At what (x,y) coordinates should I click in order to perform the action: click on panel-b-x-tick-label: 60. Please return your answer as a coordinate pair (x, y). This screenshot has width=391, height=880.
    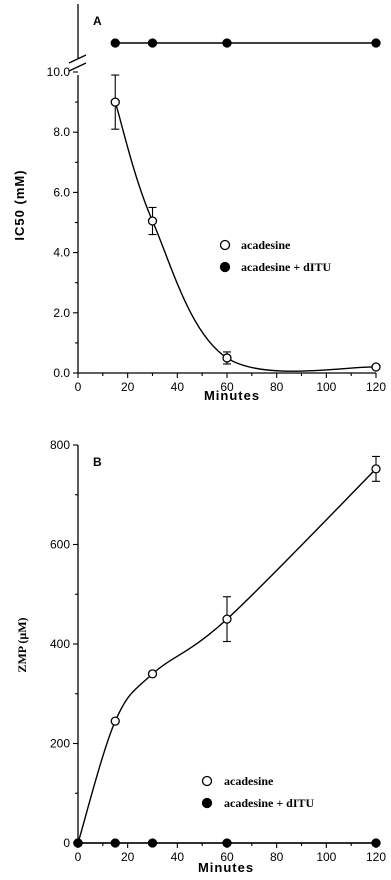
    Looking at the image, I should click on (227, 857).